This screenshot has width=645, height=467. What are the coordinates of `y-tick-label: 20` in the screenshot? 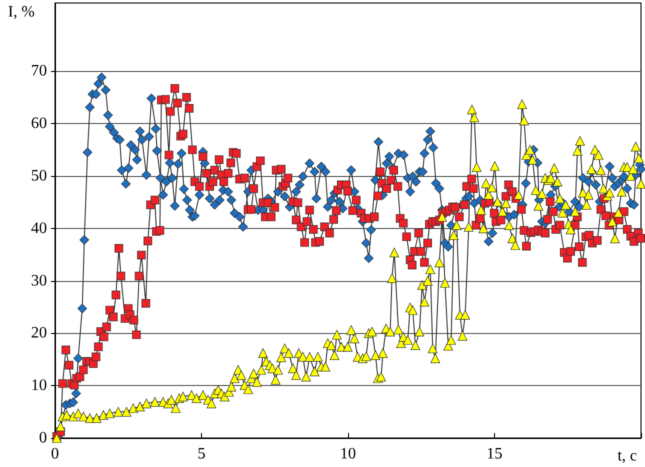 It's located at (39, 333).